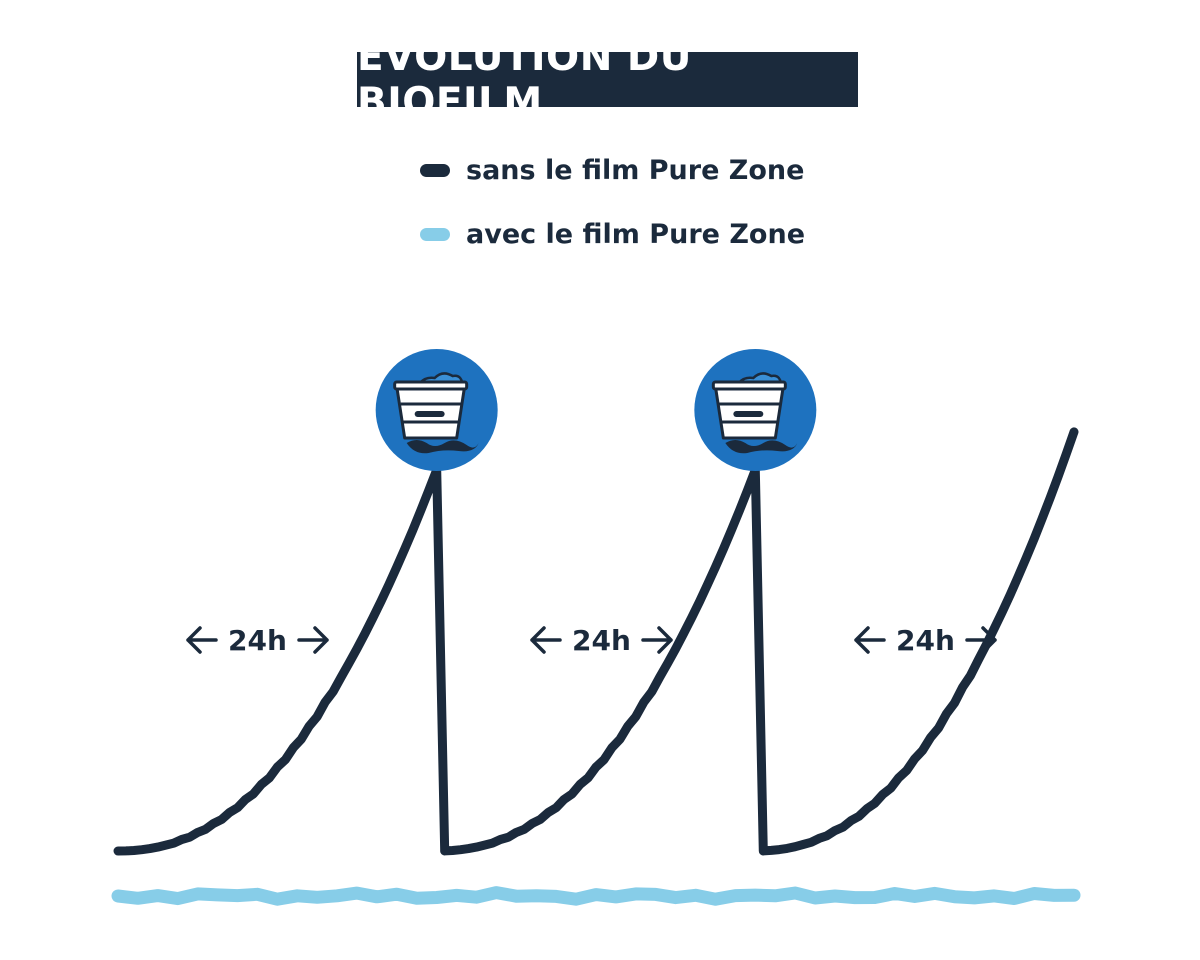 This screenshot has width=1200, height=960. Describe the element at coordinates (636, 234) in the screenshot. I see `legend-label-with: avec le film Pure Zone` at that location.